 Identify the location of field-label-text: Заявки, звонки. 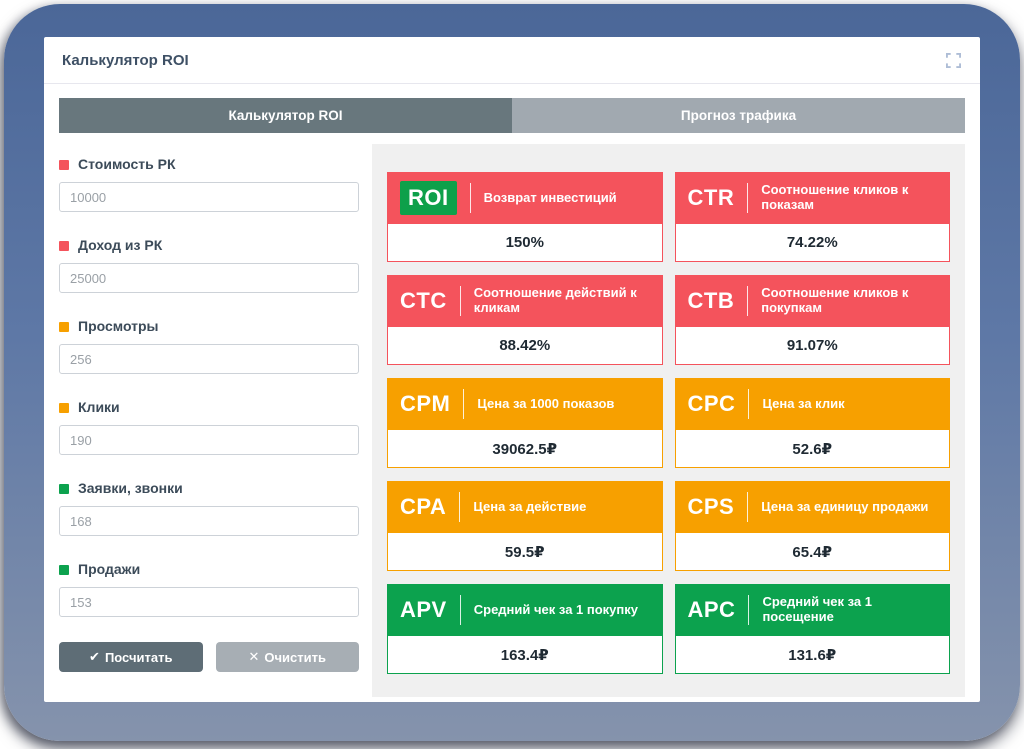
(130, 488).